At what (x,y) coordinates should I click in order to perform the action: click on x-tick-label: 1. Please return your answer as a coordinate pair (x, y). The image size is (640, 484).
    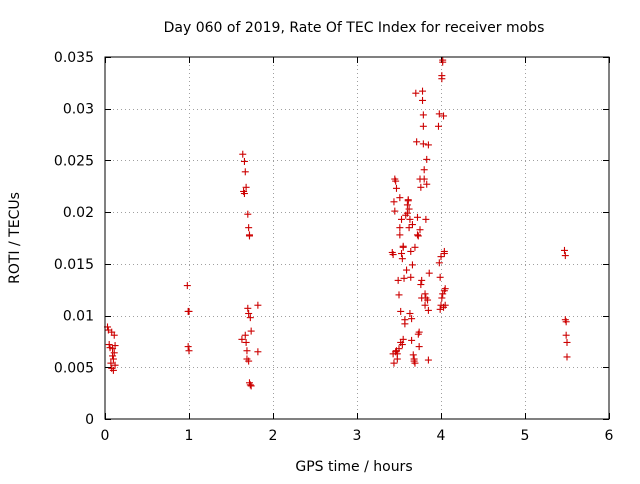
    Looking at the image, I should click on (189, 436).